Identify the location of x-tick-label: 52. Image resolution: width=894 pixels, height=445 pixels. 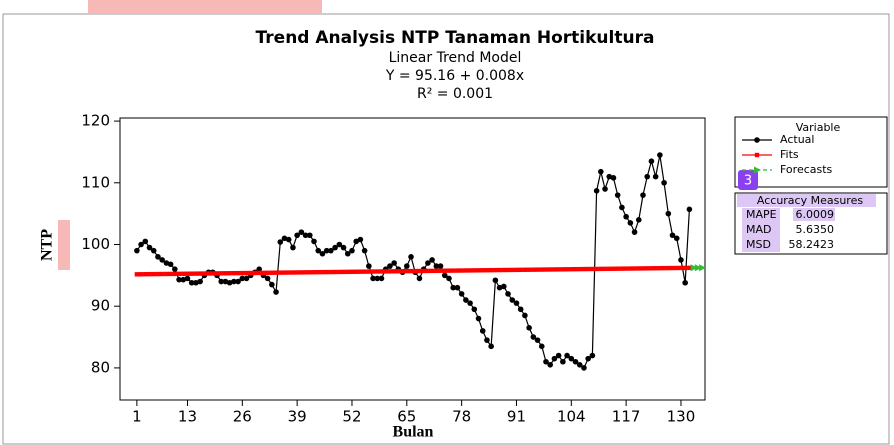
(351, 417).